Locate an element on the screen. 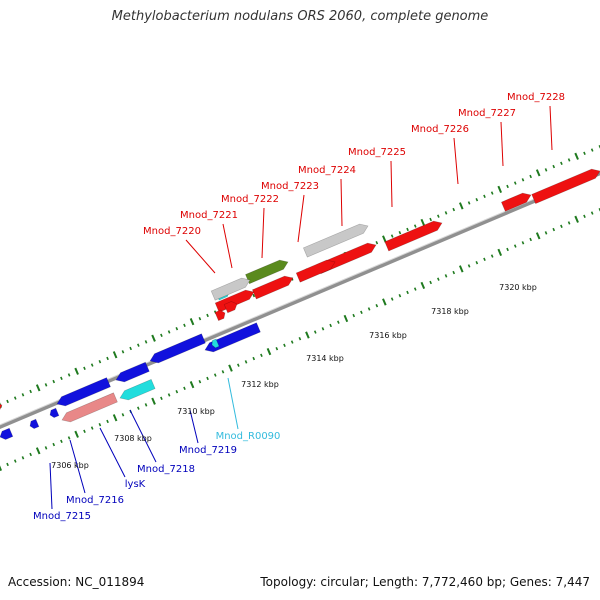 The width and height of the screenshot is (600, 600). scale-label: 7306 kbp is located at coordinates (70, 465).